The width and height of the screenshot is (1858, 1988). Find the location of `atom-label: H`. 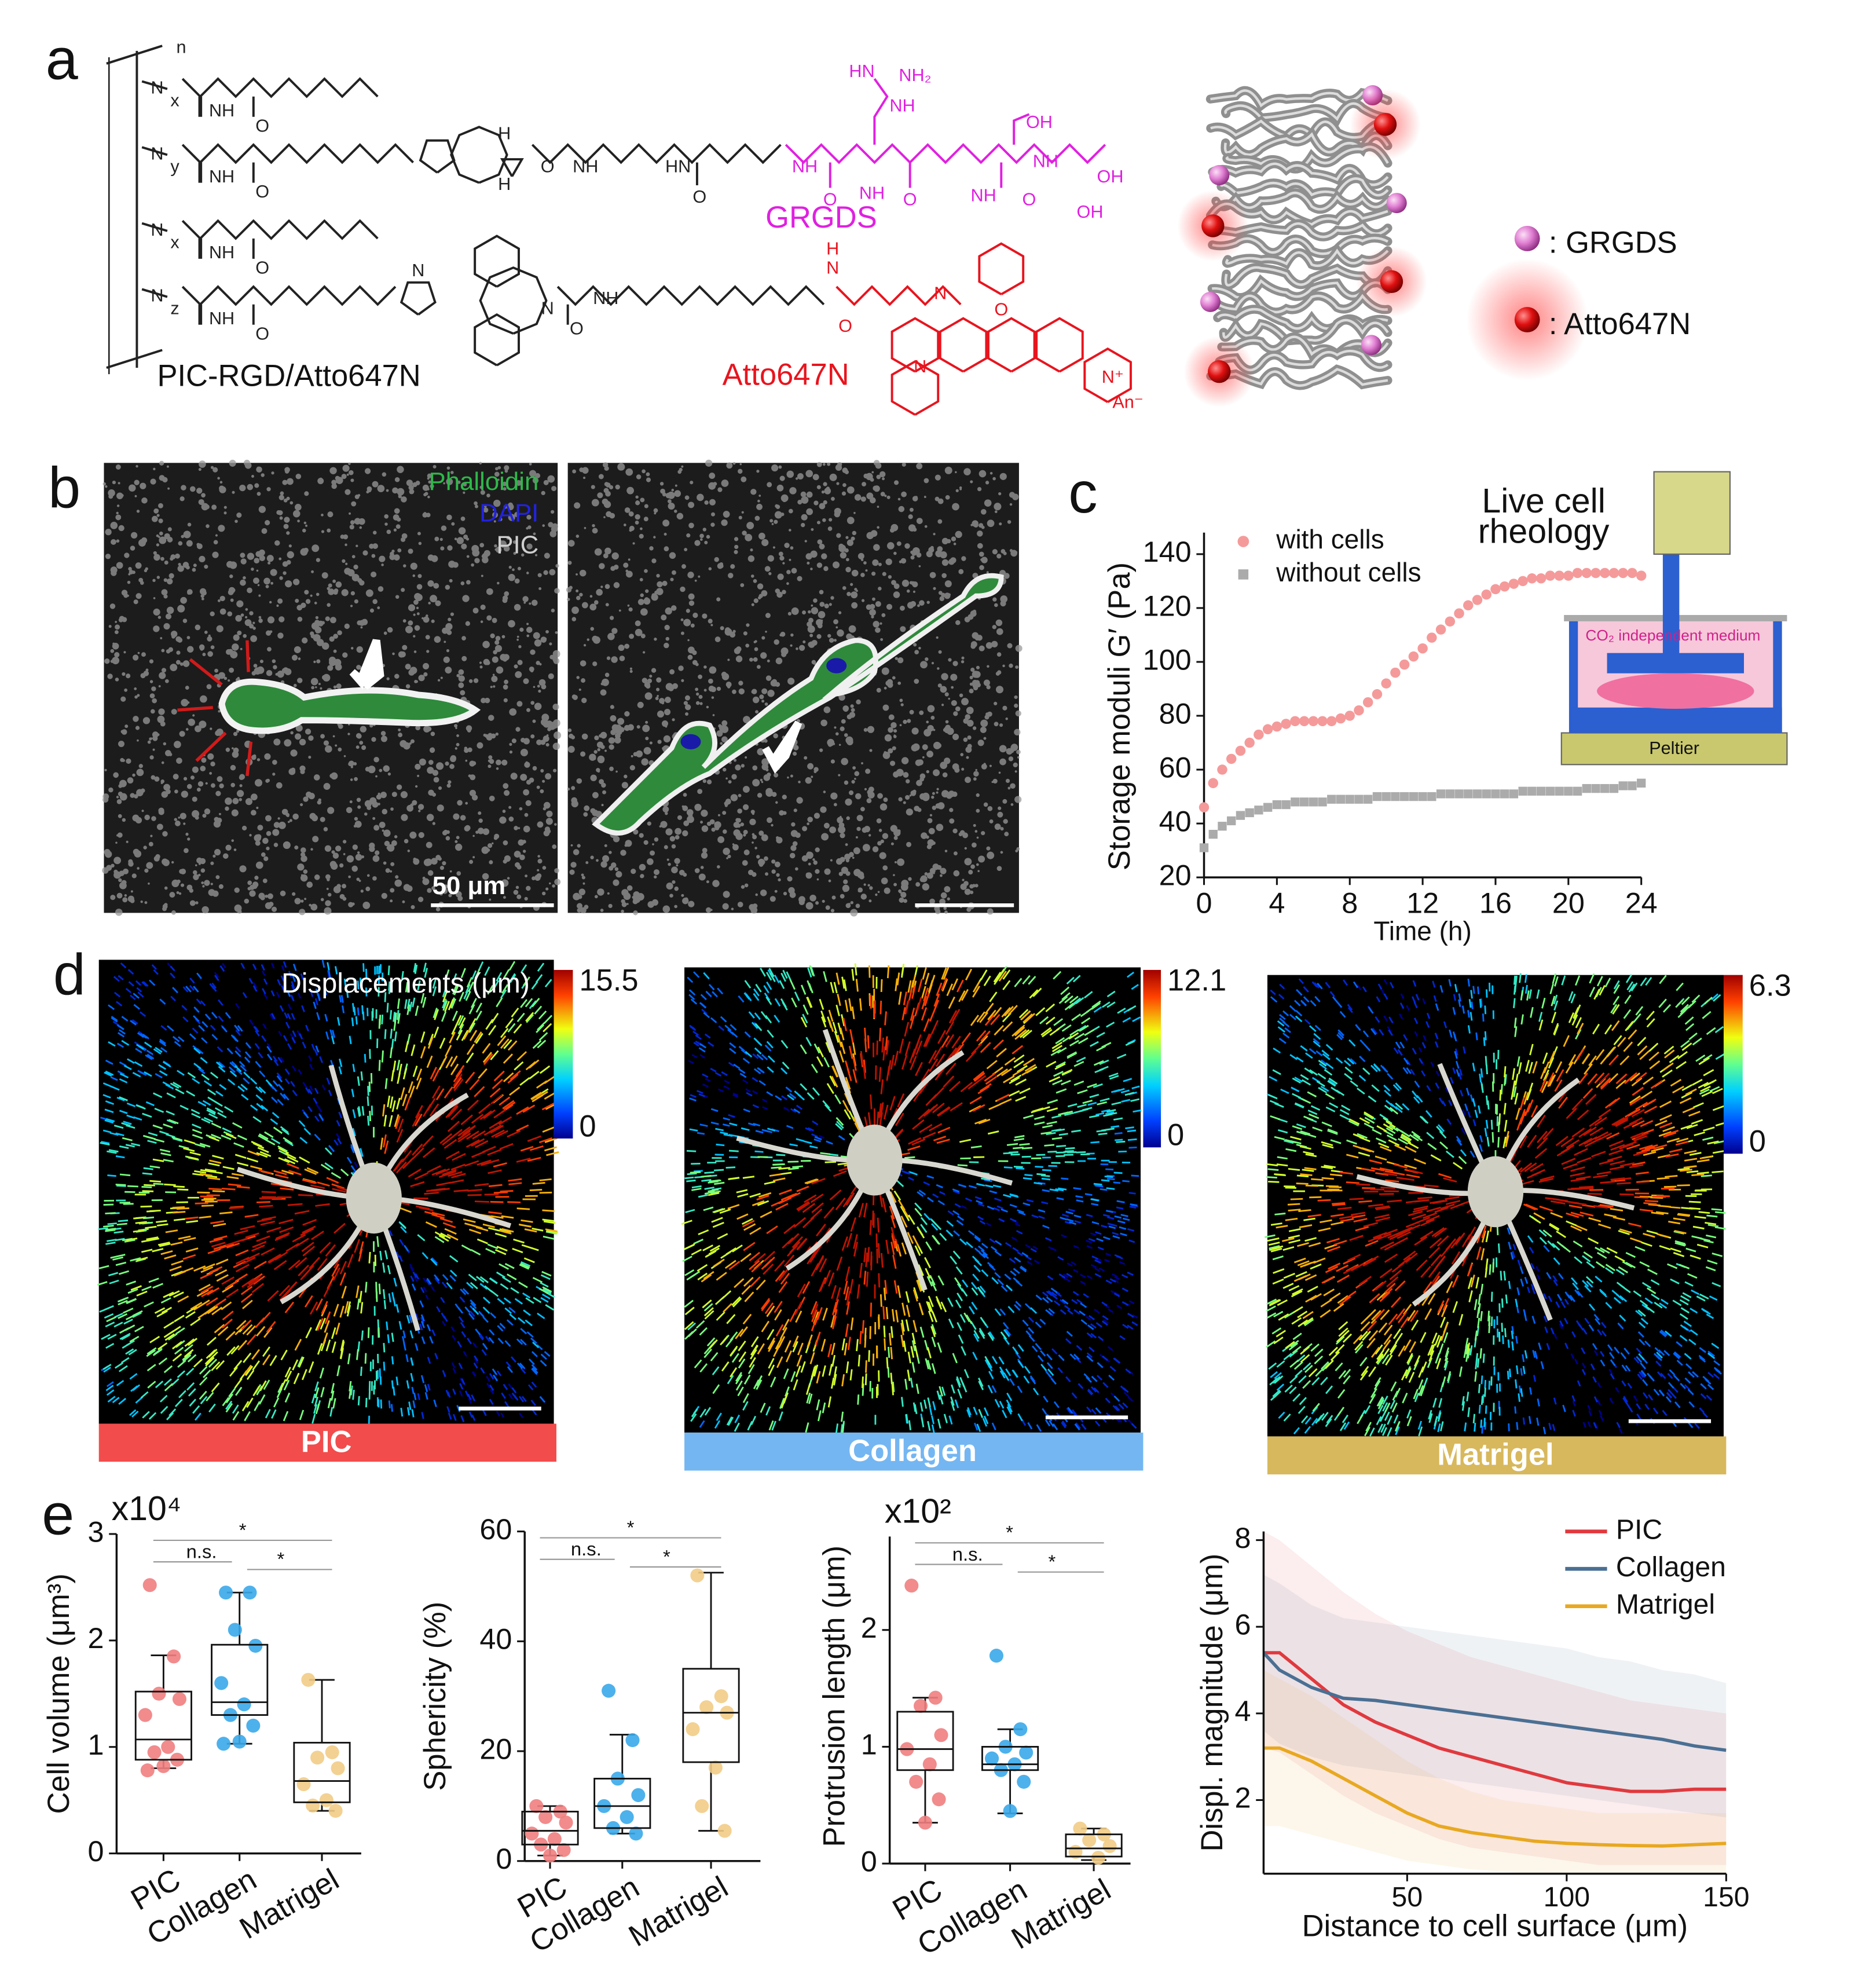

atom-label: H is located at coordinates (504, 184).